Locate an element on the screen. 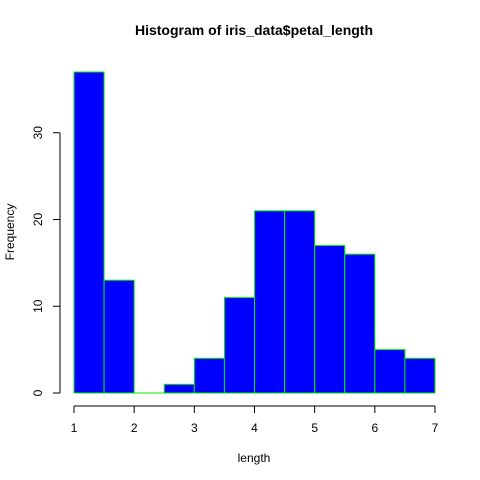 This screenshot has height=480, width=480. x-tick-label: 3 is located at coordinates (194, 428).